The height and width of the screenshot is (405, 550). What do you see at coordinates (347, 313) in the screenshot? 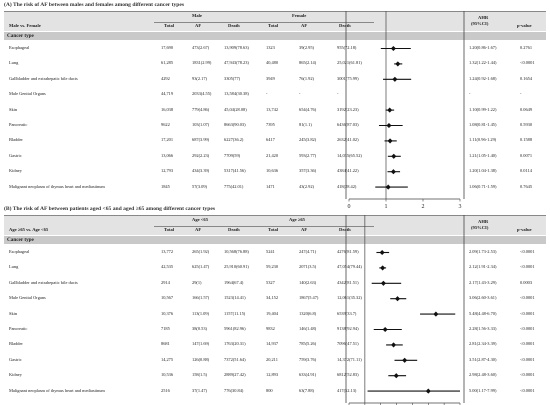
I see `cell-death-b: 6539(33.7)` at bounding box center [347, 313].